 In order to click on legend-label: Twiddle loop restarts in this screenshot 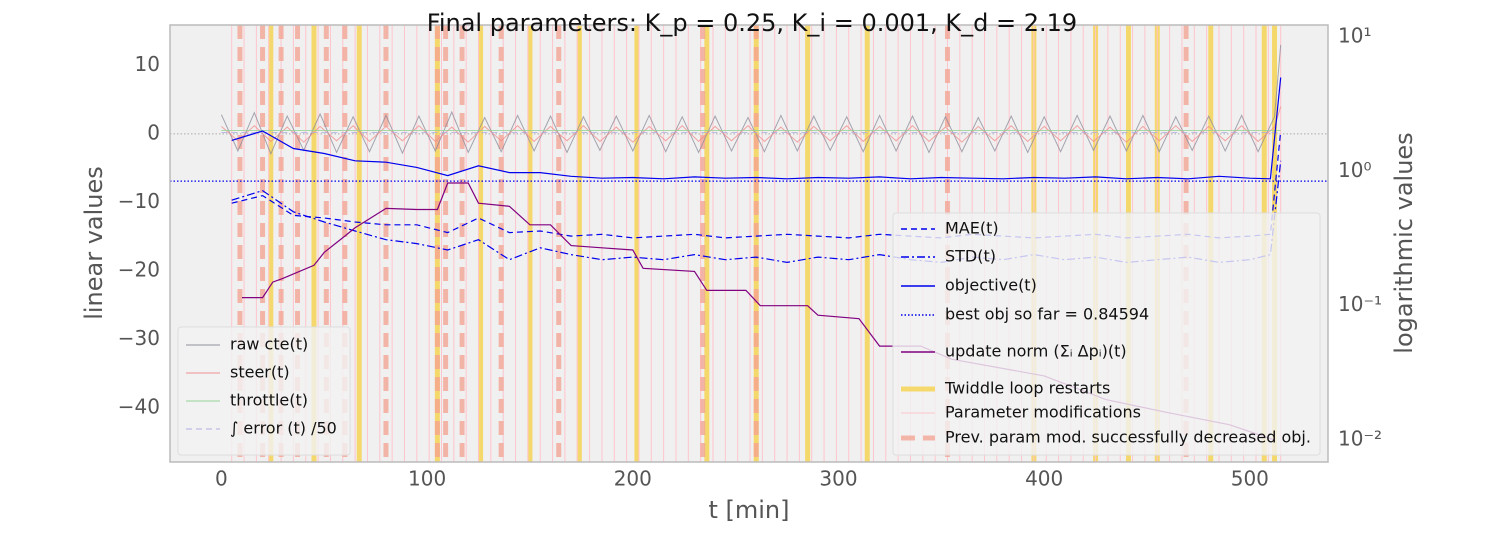, I will do `click(1027, 388)`.